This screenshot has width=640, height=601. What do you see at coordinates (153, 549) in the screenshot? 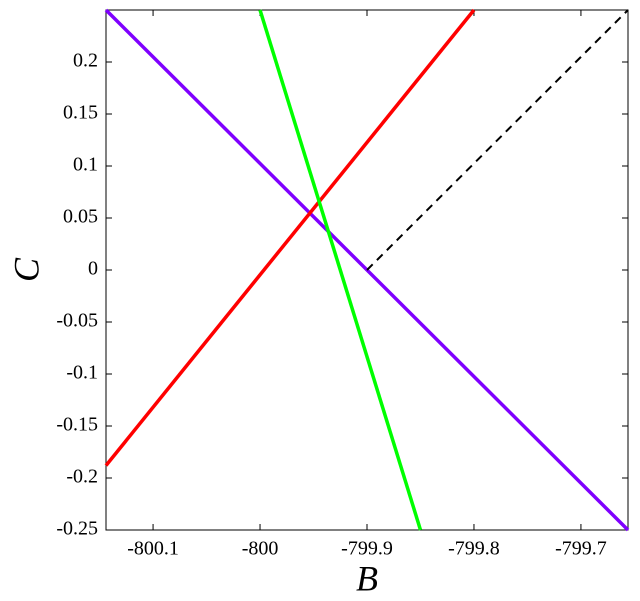
I see `x-tick-label: -800.1` at bounding box center [153, 549].